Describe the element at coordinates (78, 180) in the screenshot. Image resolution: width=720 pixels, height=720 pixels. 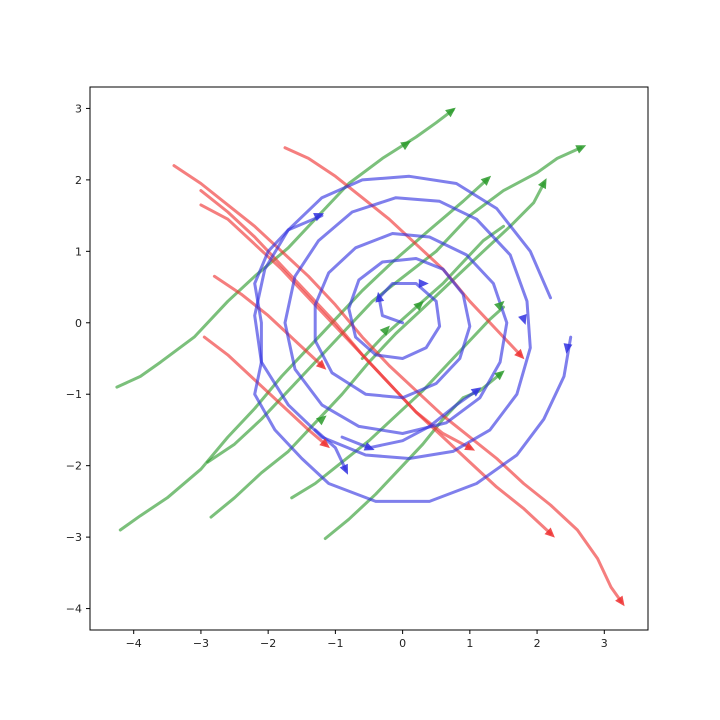
I see `y-tick-label: 2` at that location.